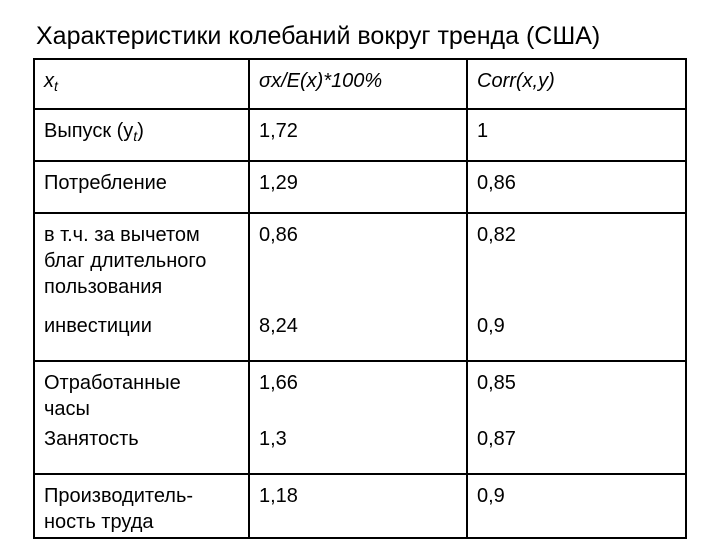  I want to click on table-row: Производитель- ность труда 1,18 0,9, so click(360, 506).